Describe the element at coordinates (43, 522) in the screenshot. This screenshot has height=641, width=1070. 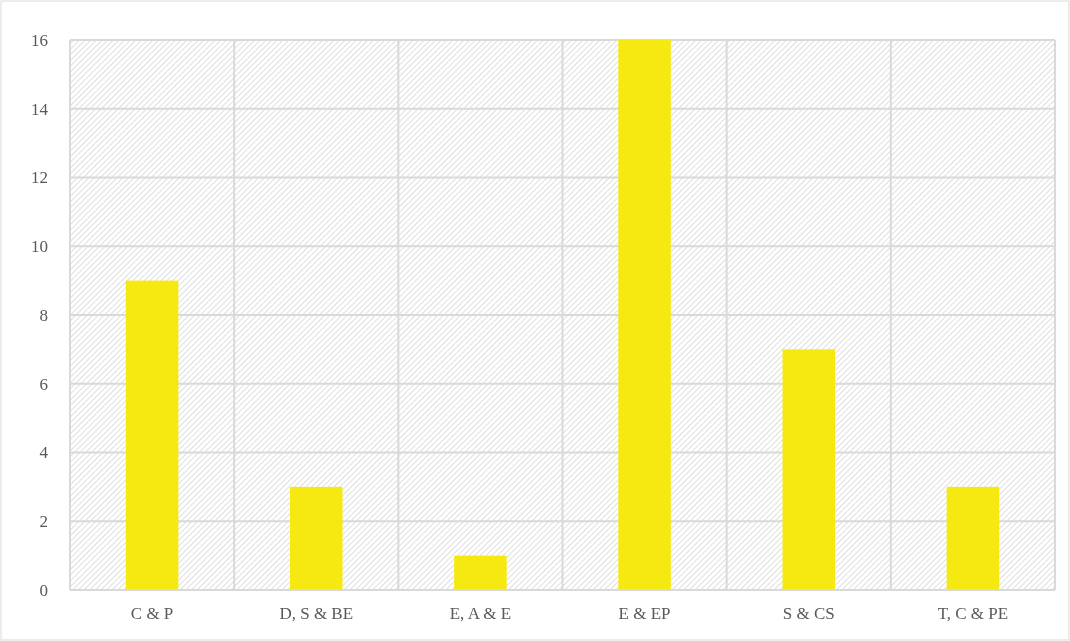
I see `y-tick-label: 2` at that location.